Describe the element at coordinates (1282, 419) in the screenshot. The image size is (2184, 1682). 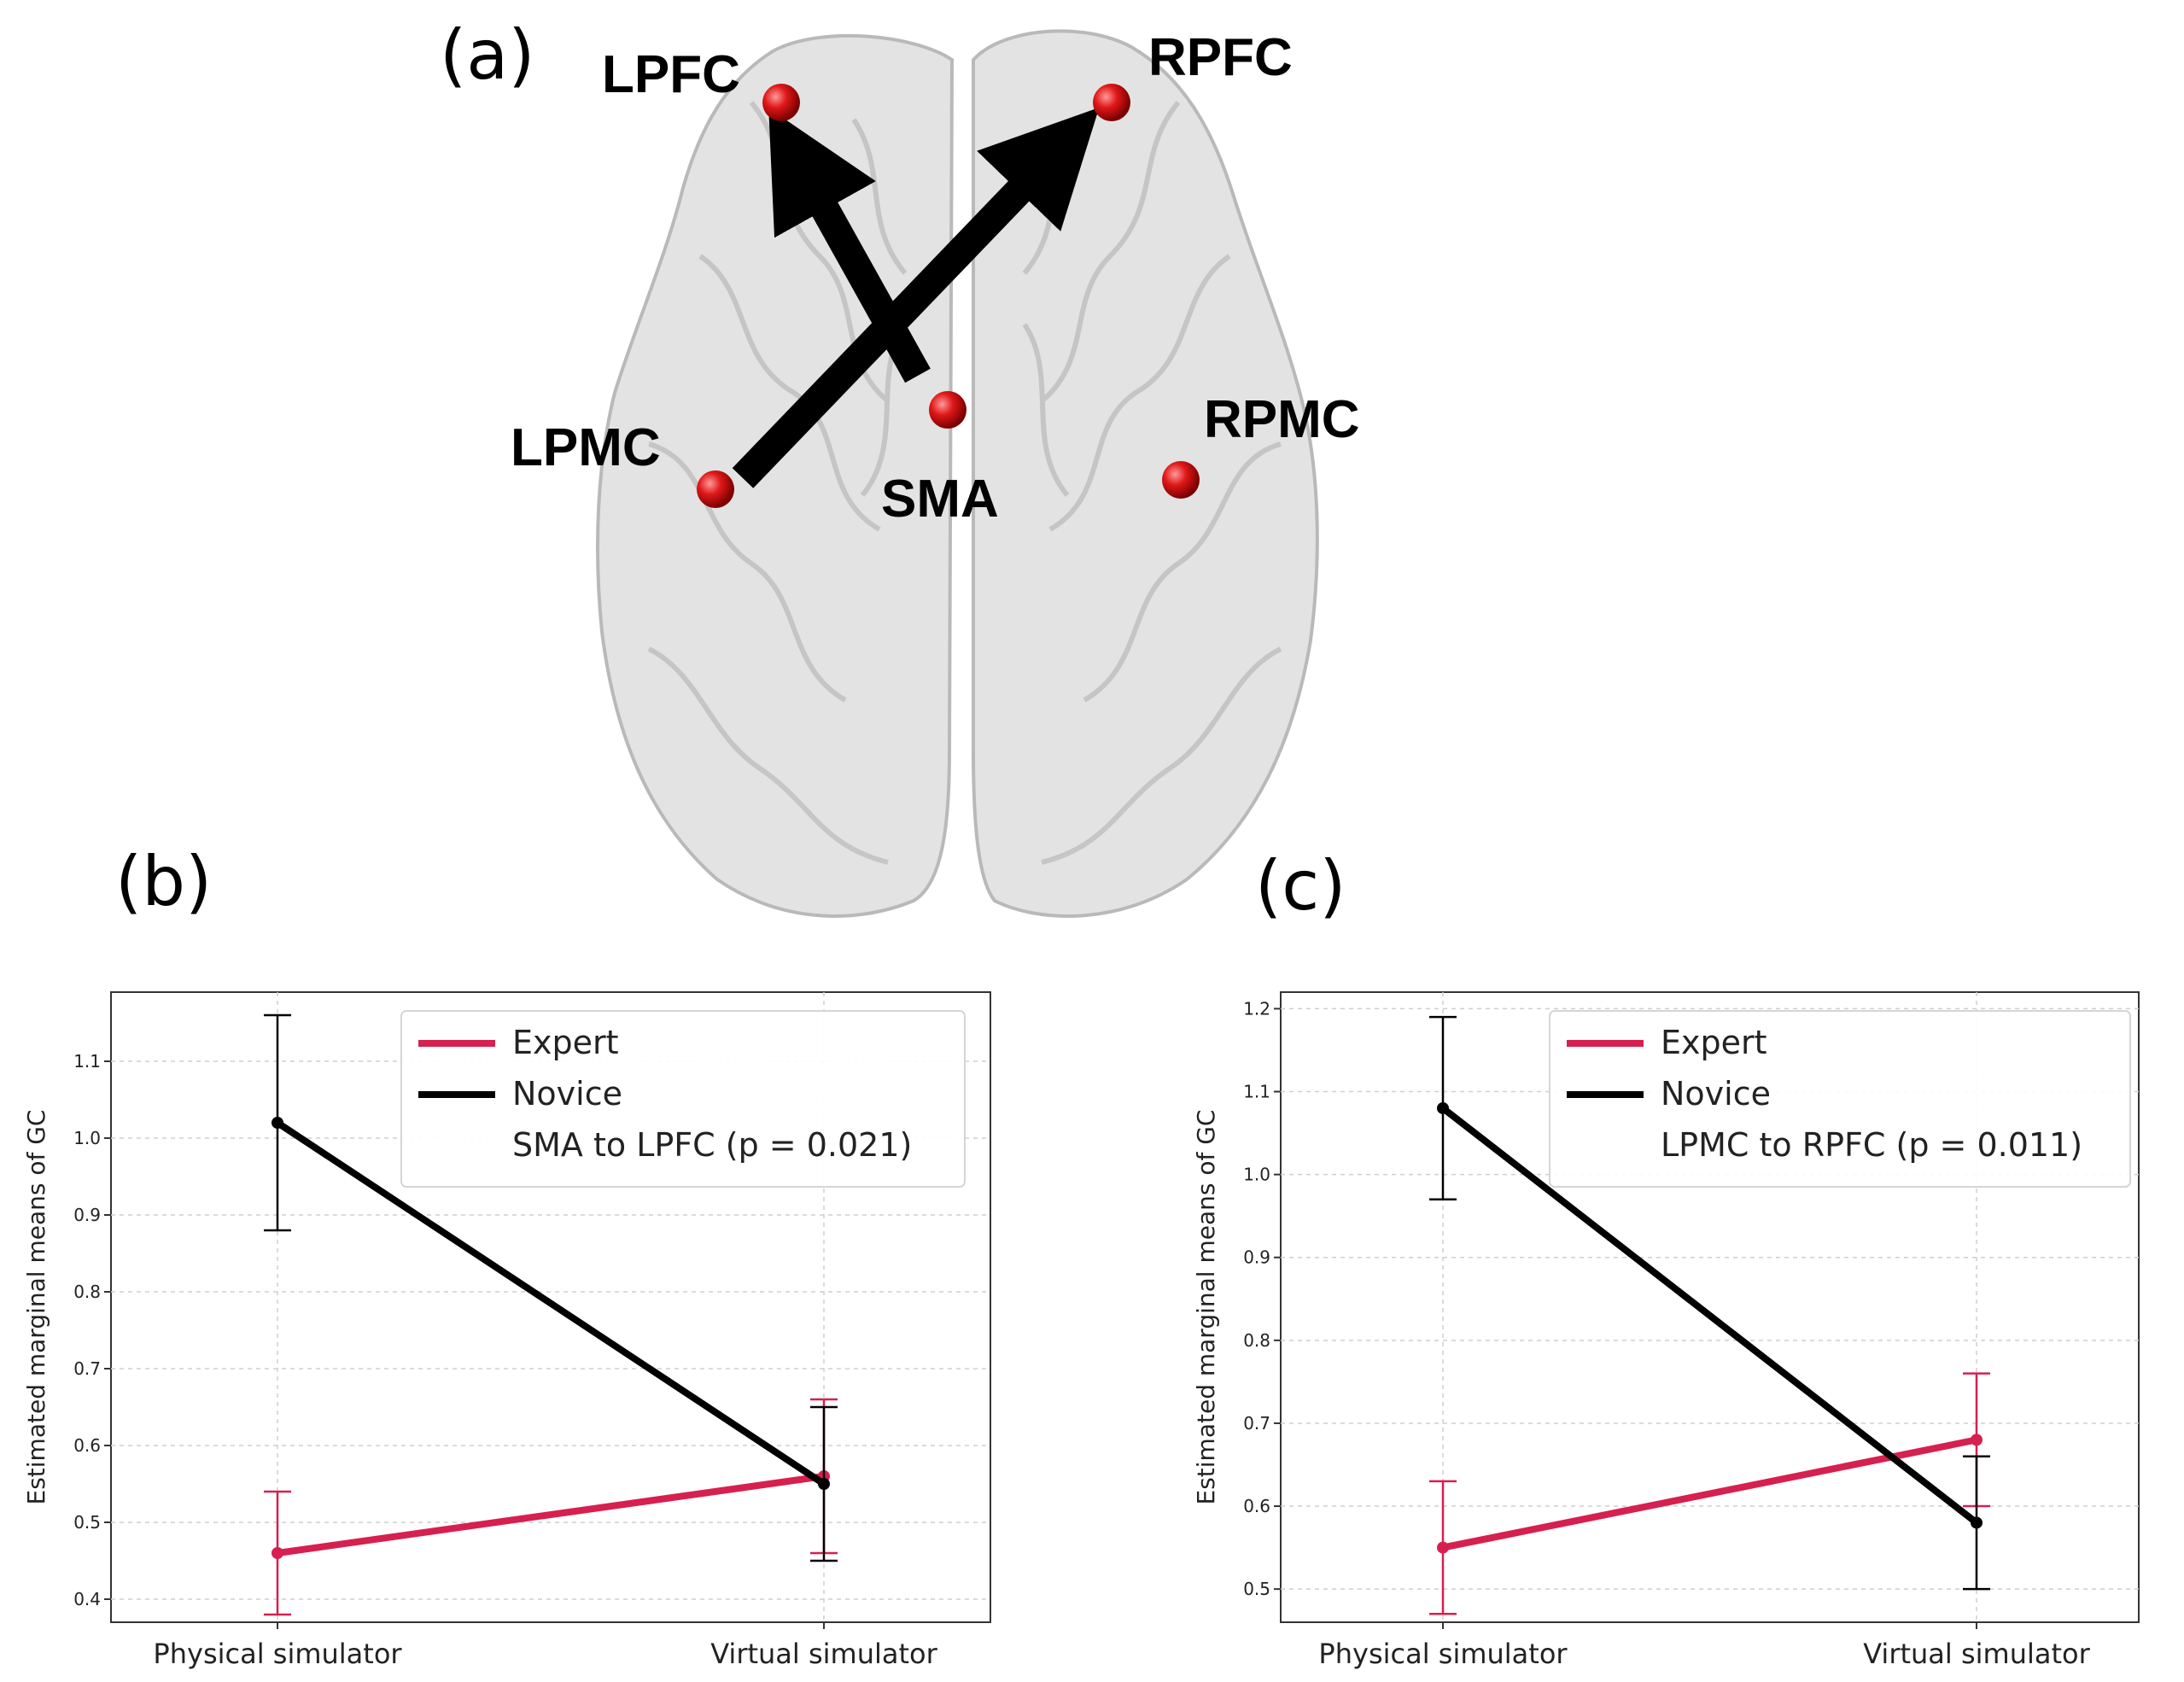
I see `label-rpmc: RPMC` at that location.